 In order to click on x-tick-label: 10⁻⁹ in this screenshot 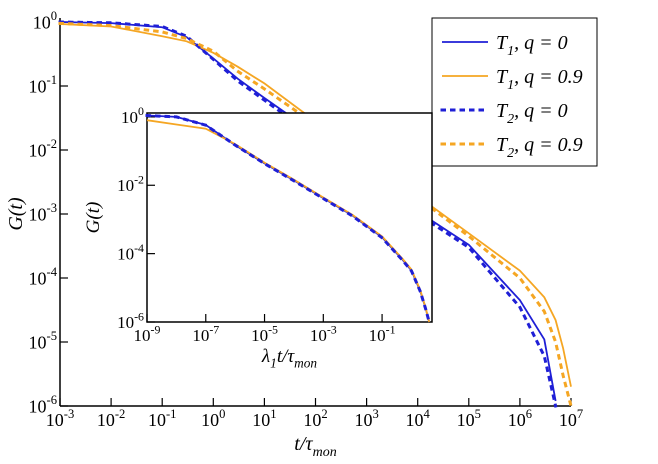, I will do `click(147, 333)`.